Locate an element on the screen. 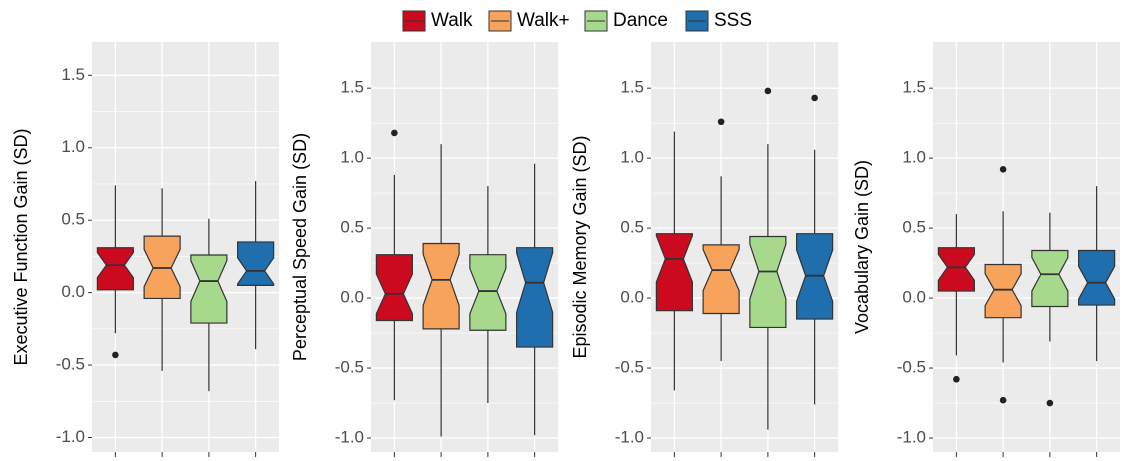  y-axis-title: Perceptual Speed Gain (SD) is located at coordinates (300, 247).